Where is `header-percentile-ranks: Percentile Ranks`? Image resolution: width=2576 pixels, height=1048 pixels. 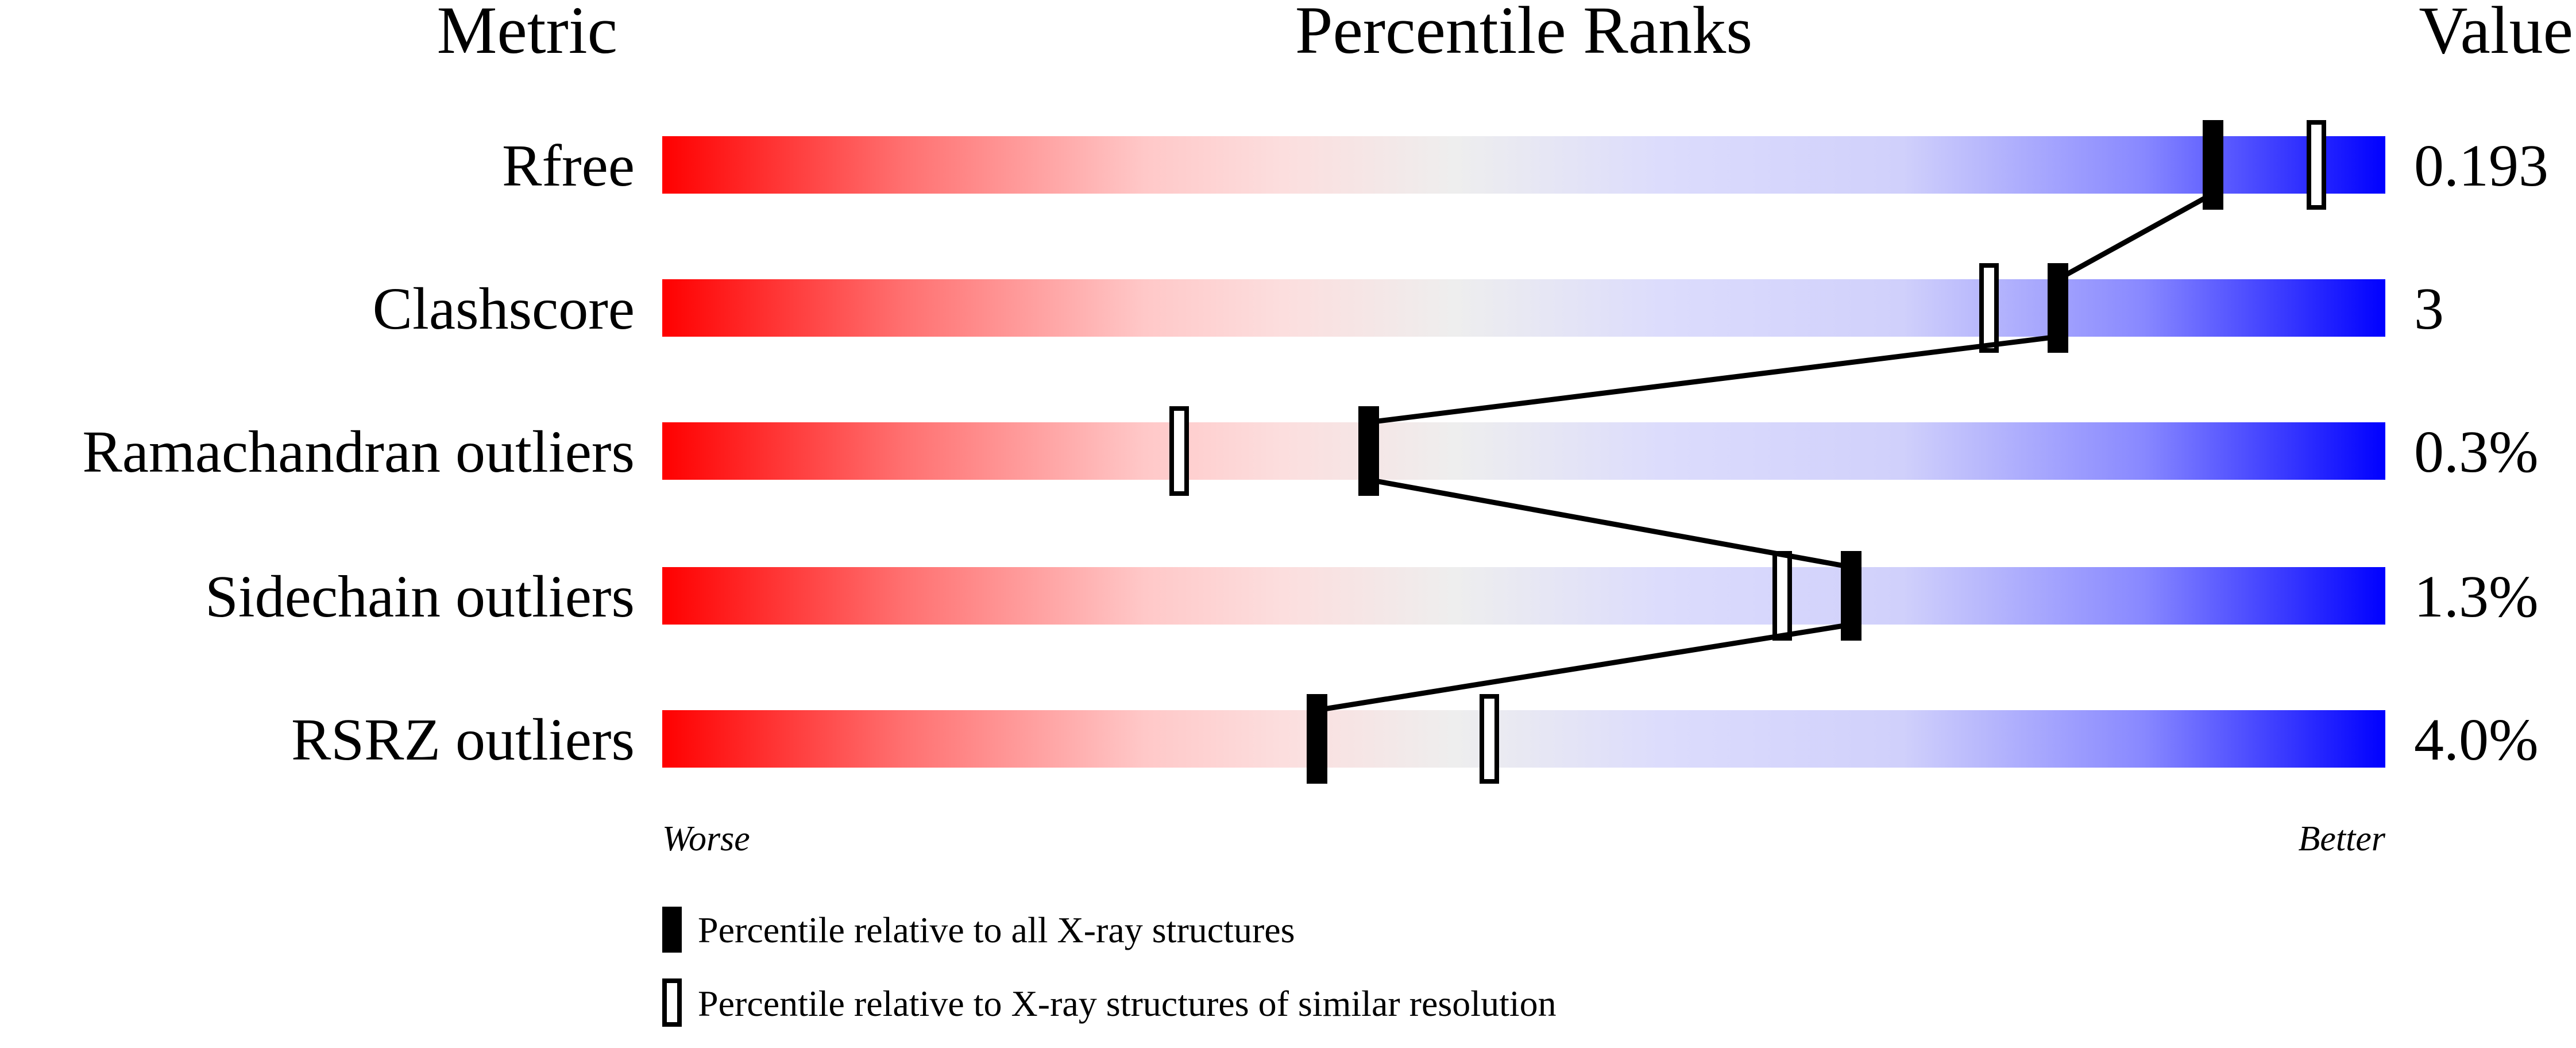
header-percentile-ranks: Percentile Ranks is located at coordinates (1523, 34).